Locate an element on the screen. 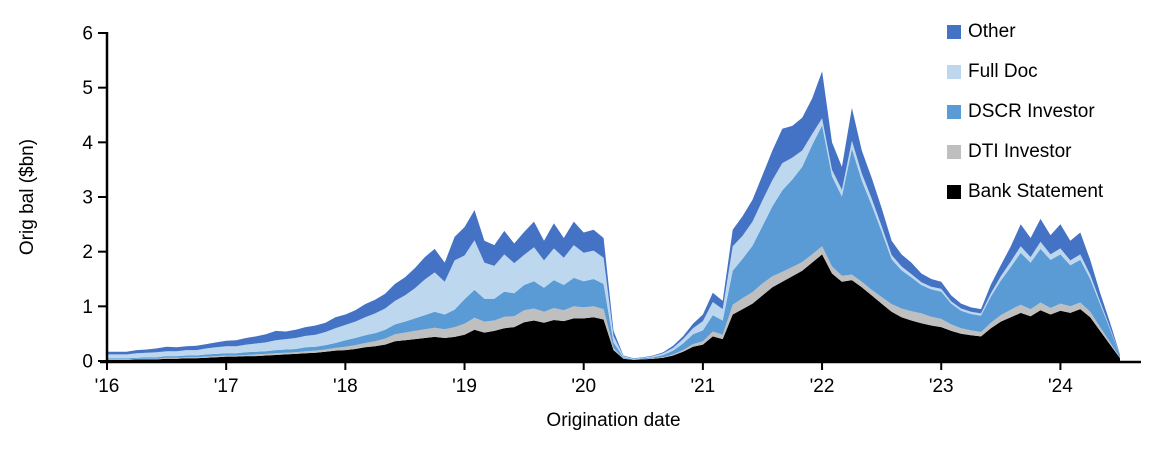  legend-item-dscr-investor: DSCR Investor is located at coordinates (1025, 112).